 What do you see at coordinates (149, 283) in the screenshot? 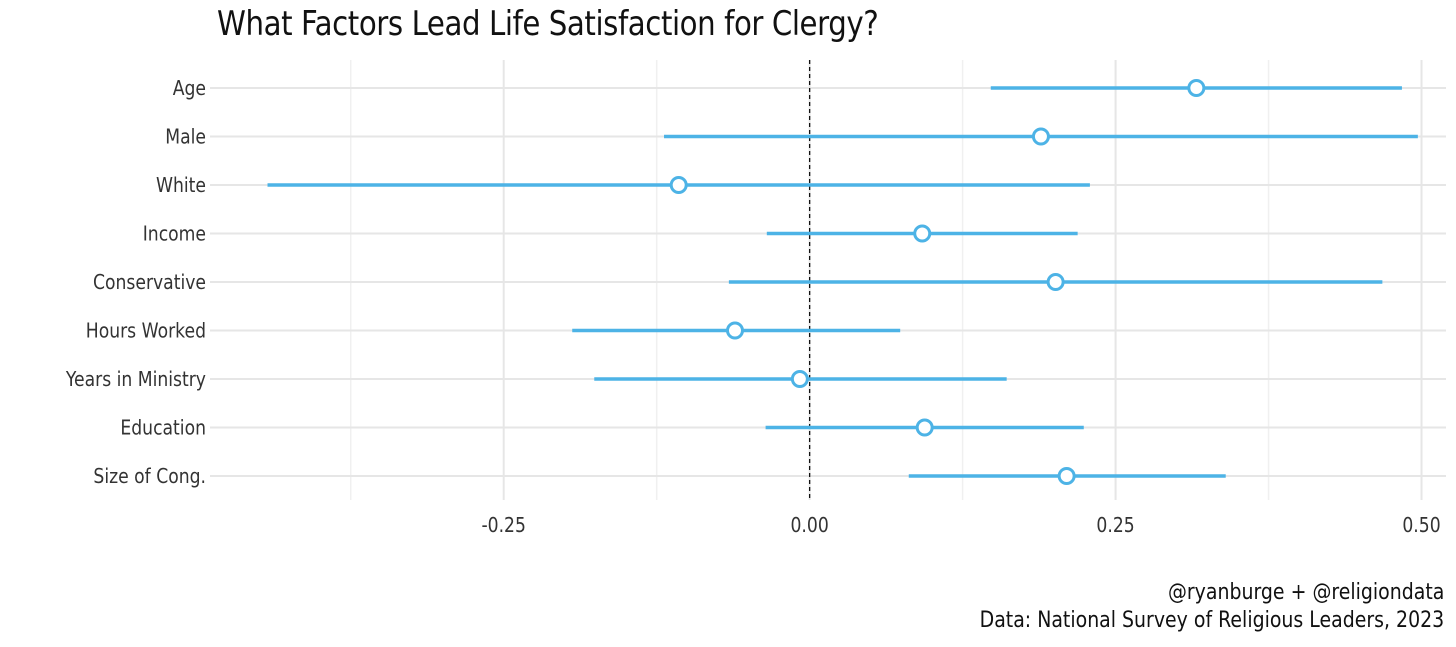
I see `y-tick-label: Conservative` at bounding box center [149, 283].